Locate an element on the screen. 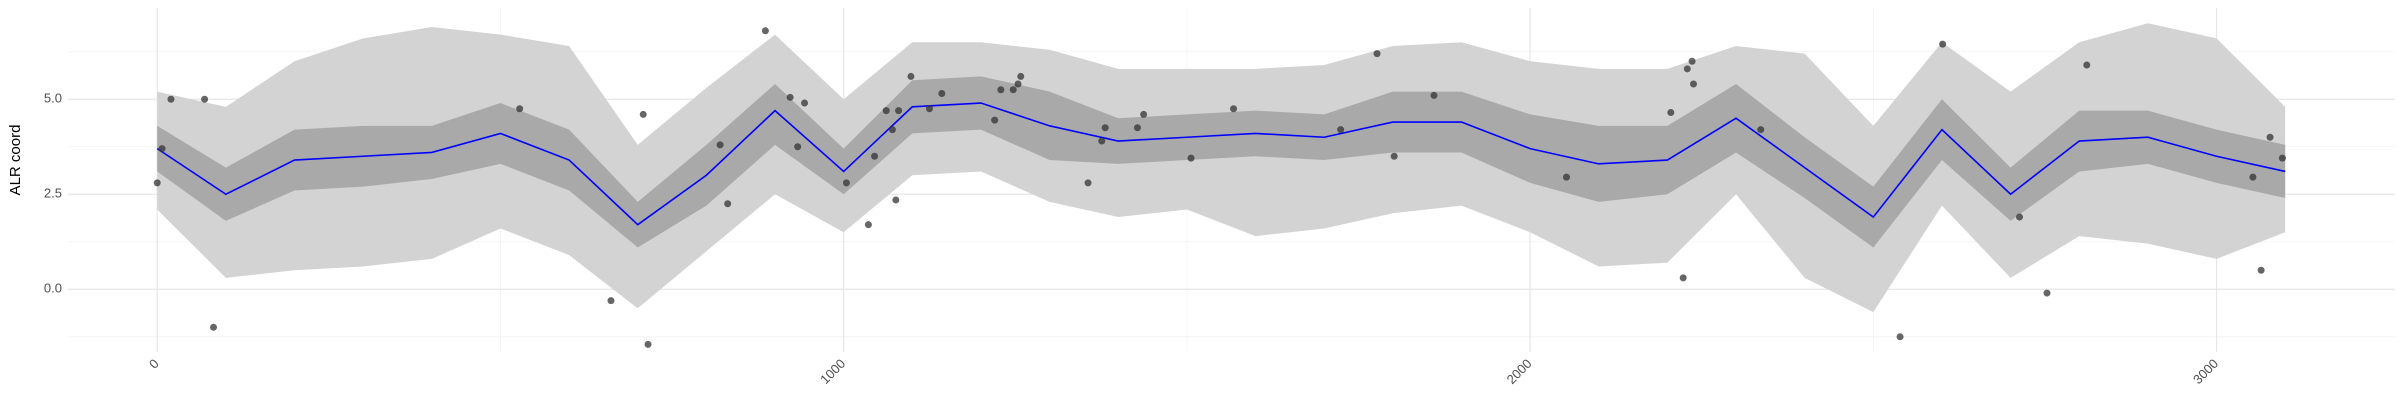  x-tick-label: 0 is located at coordinates (154, 364).